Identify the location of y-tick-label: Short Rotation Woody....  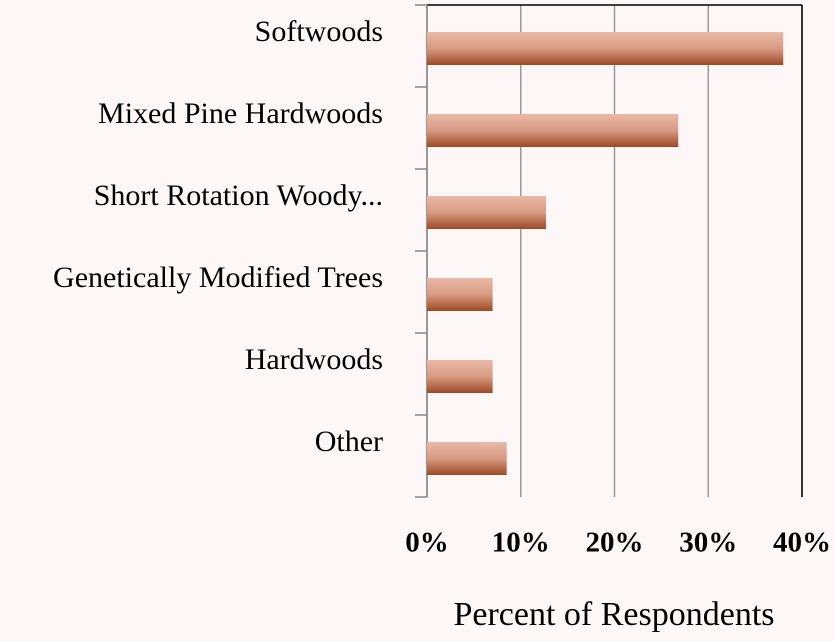
(238, 195).